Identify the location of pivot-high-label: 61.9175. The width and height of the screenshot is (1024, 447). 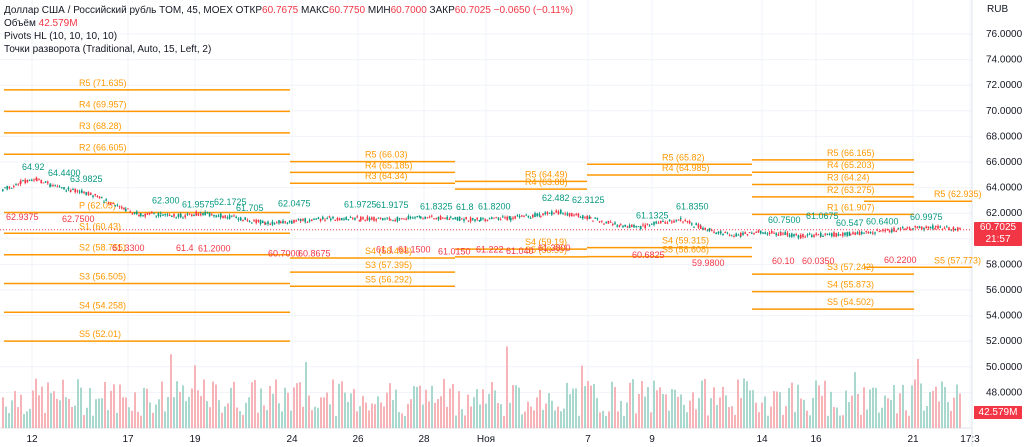
(392, 205).